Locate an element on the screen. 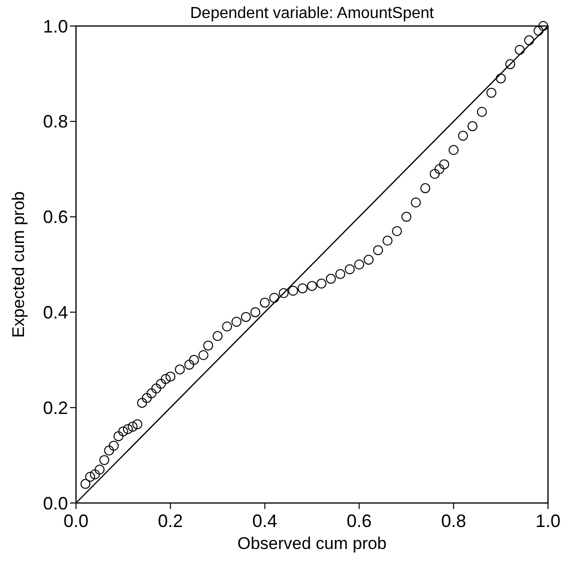  x-tick-label: 1.0 is located at coordinates (548, 521).